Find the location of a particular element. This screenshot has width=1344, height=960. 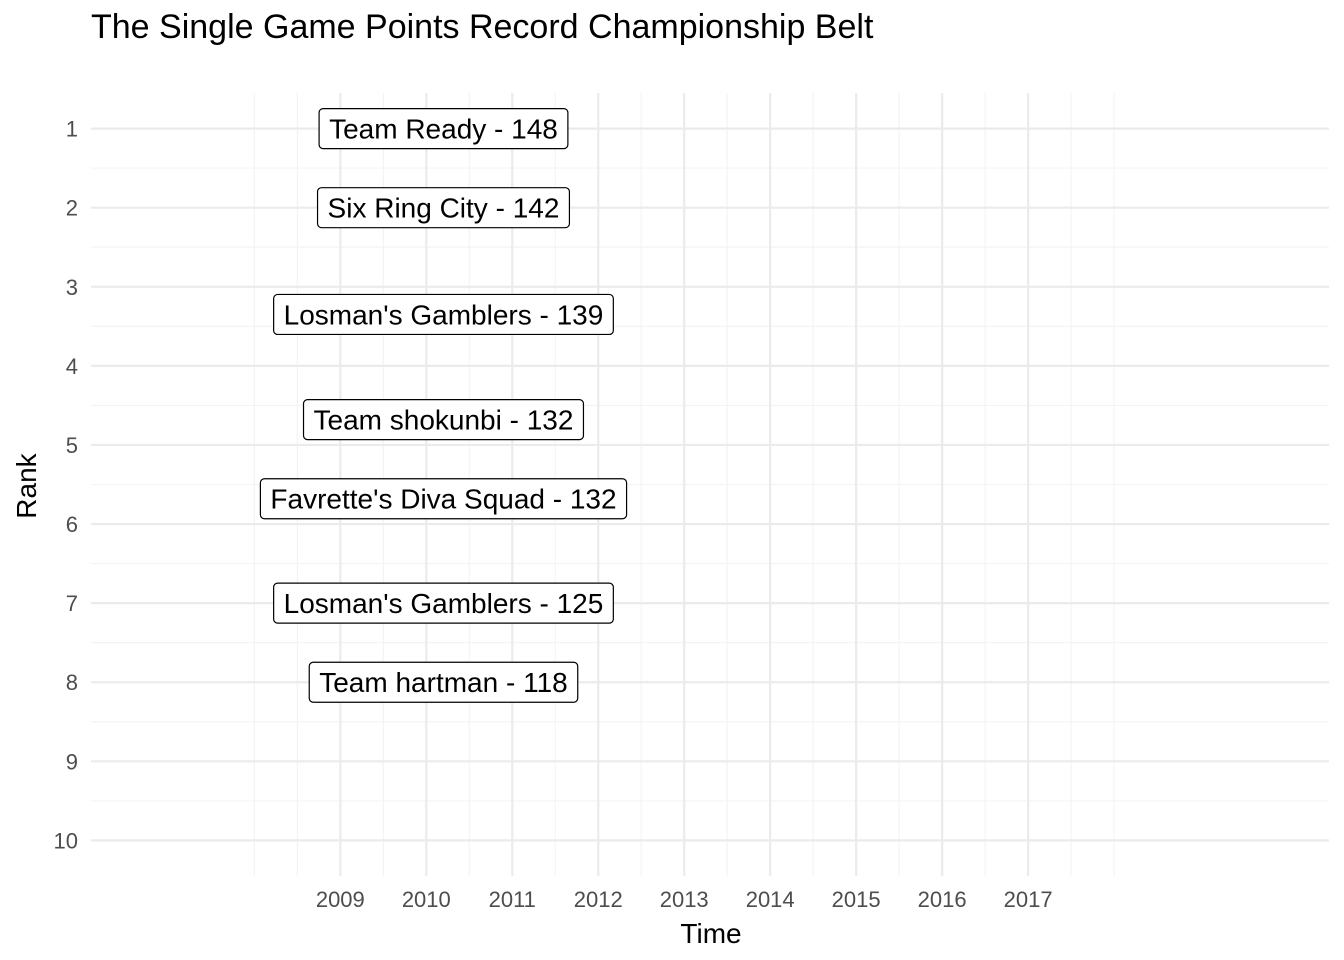

y-tick-label: 1 is located at coordinates (72, 129).